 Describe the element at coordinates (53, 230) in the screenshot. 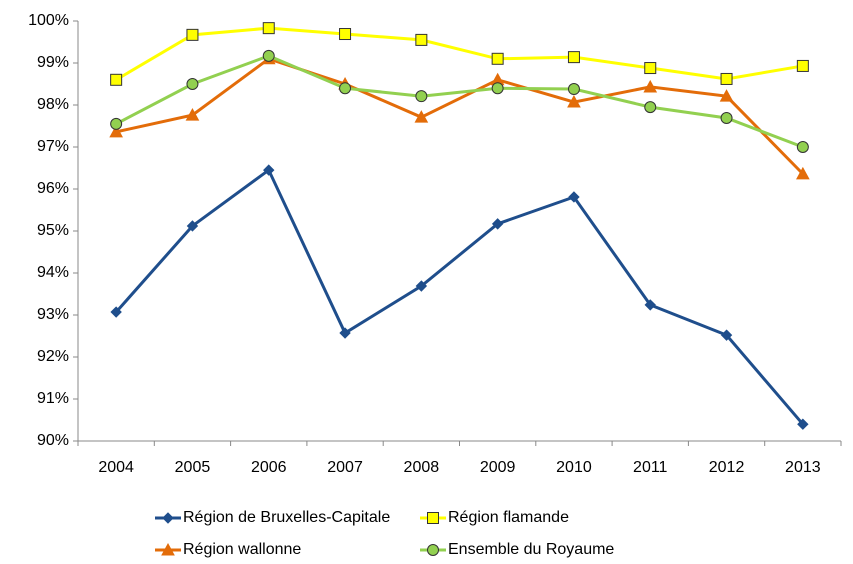

I see `y-tick-label: 95%` at that location.